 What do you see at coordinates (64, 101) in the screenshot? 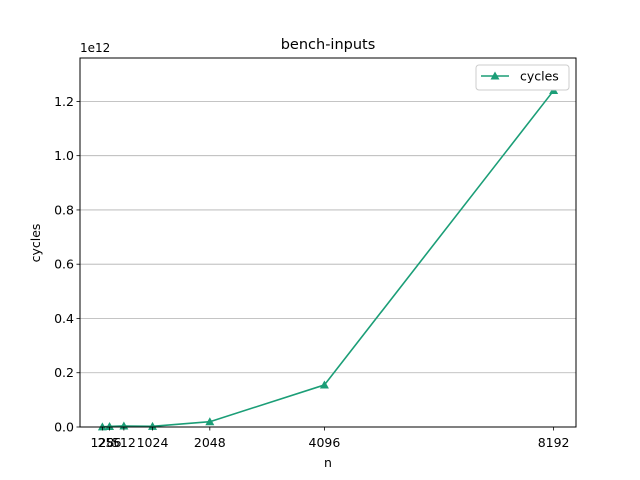
I see `y-tick-label: 1.2` at bounding box center [64, 101].